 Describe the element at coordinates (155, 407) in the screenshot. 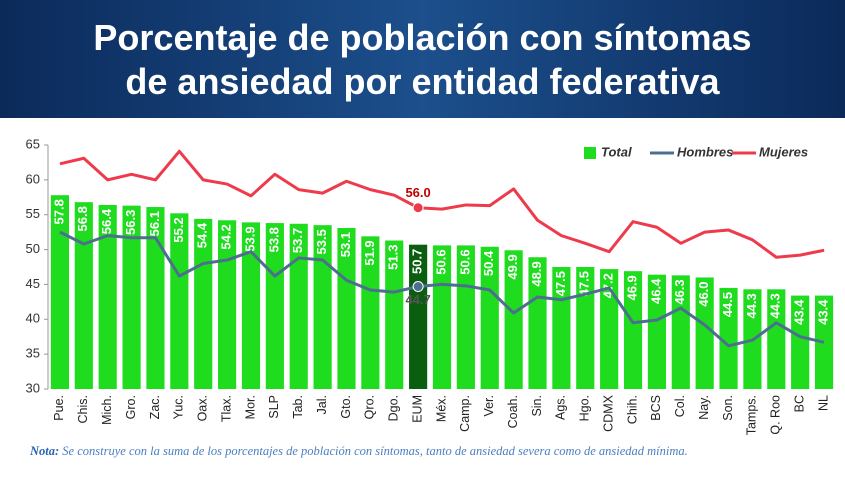

I see `x-tick-label: Zac.` at that location.